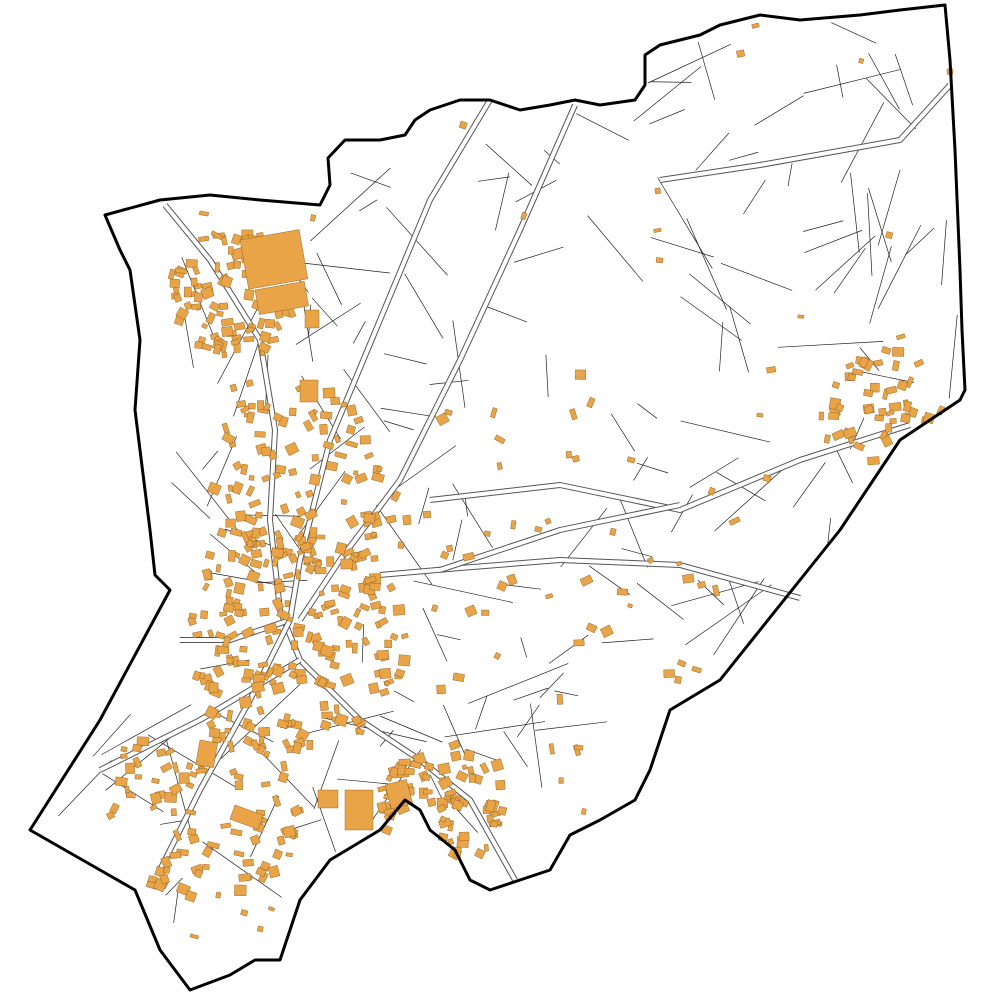 The width and height of the screenshot is (1000, 1000). Describe the element at coordinates (560, 537) in the screenshot. I see `road-fill` at that location.